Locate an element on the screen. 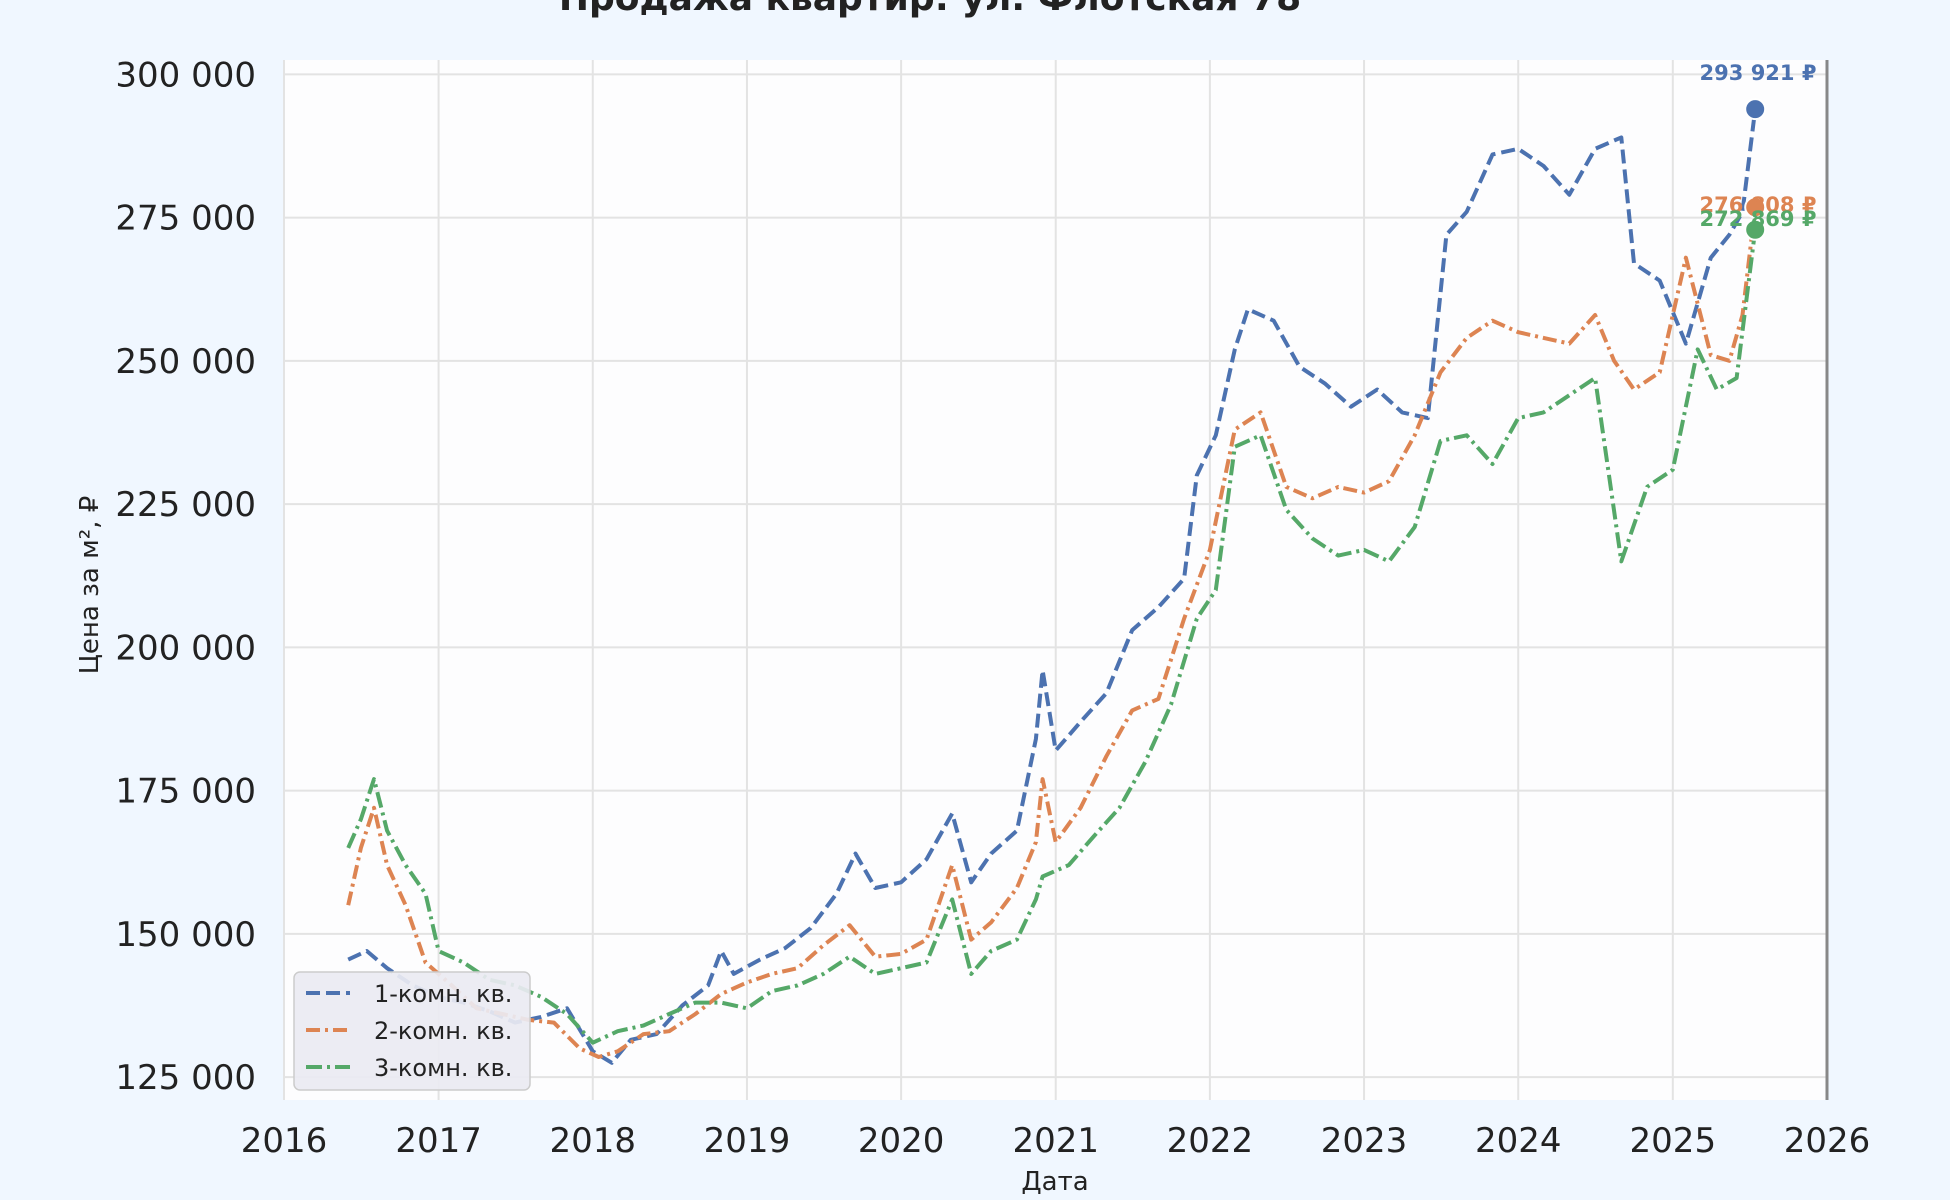 The height and width of the screenshot is (1200, 1950). y-tick-label: 200 000 is located at coordinates (185, 648).